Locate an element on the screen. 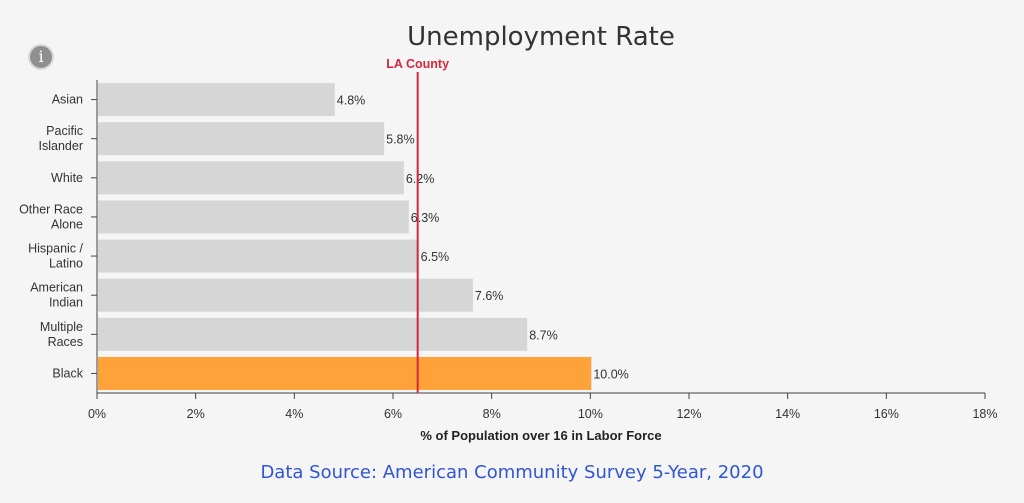 The image size is (1024, 503). category-label-2: White is located at coordinates (67, 178).